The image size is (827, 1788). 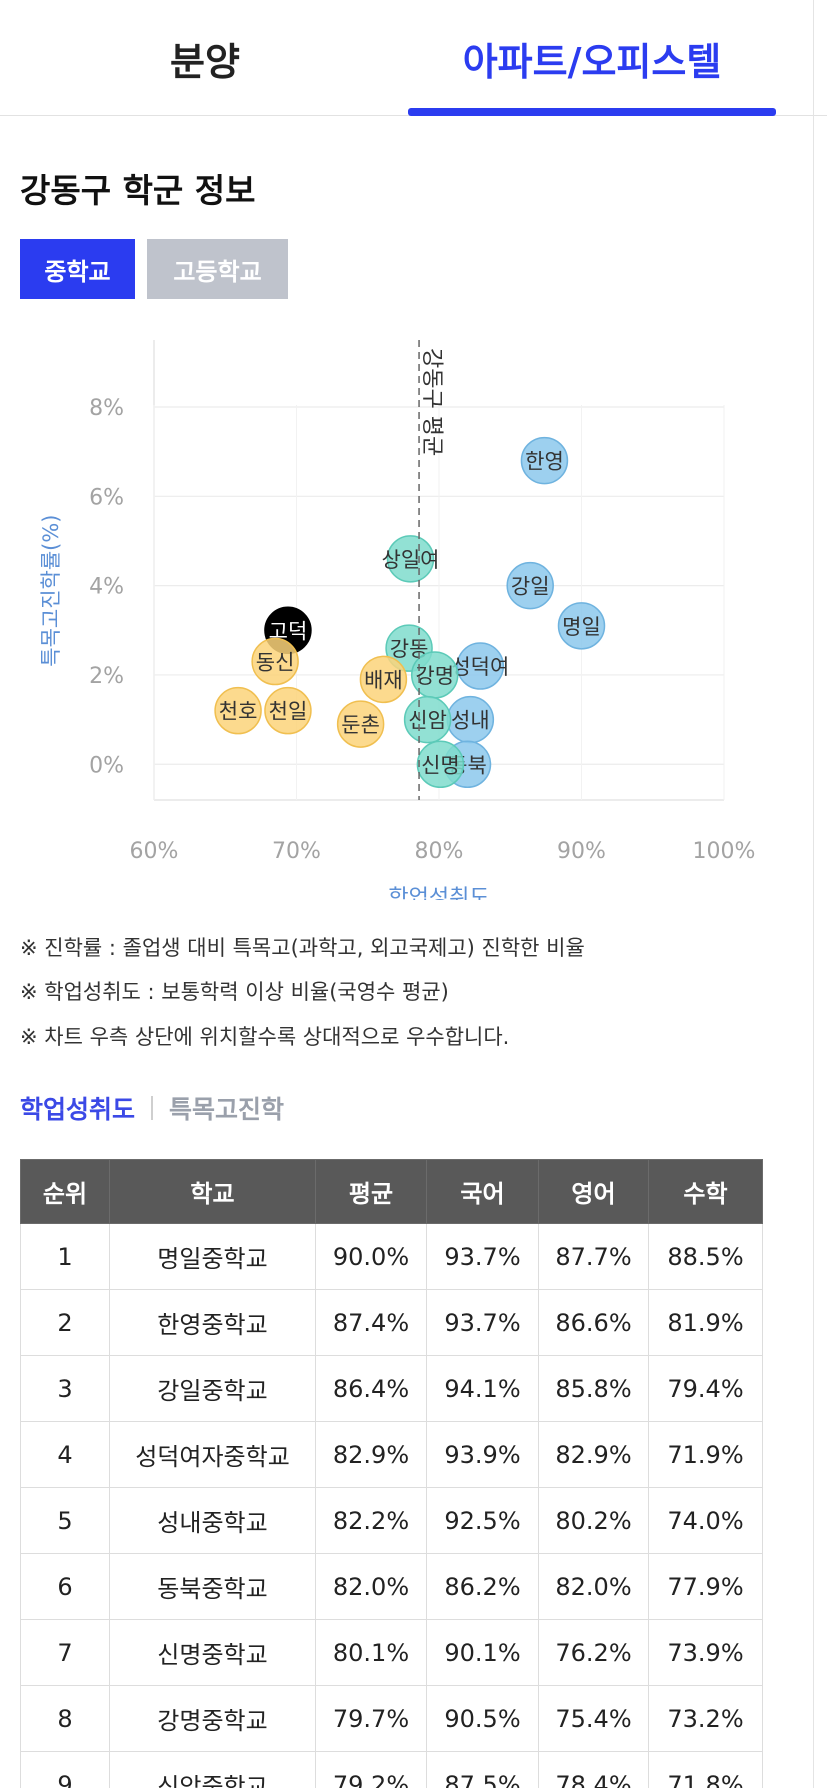 I want to click on cell-school: 동북중학교, so click(x=212, y=1586).